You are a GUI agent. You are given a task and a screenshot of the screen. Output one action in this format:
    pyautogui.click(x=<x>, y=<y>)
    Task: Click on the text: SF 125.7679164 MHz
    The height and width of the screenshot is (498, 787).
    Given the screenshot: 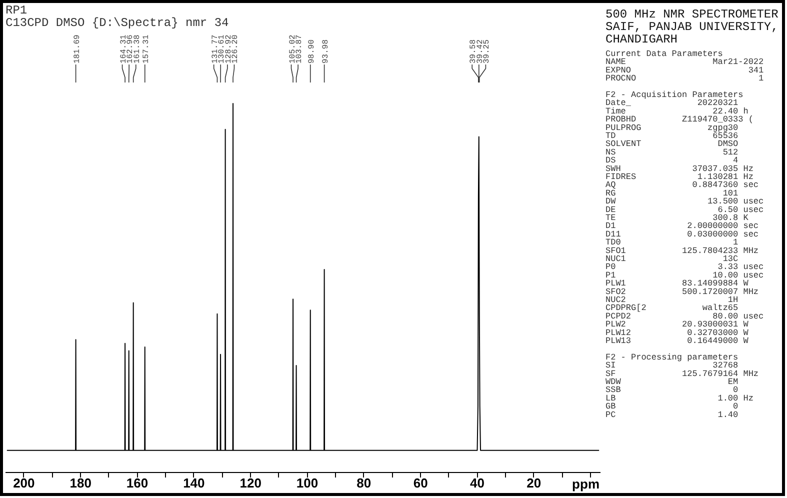 What is the action you would take?
    pyautogui.click(x=682, y=373)
    